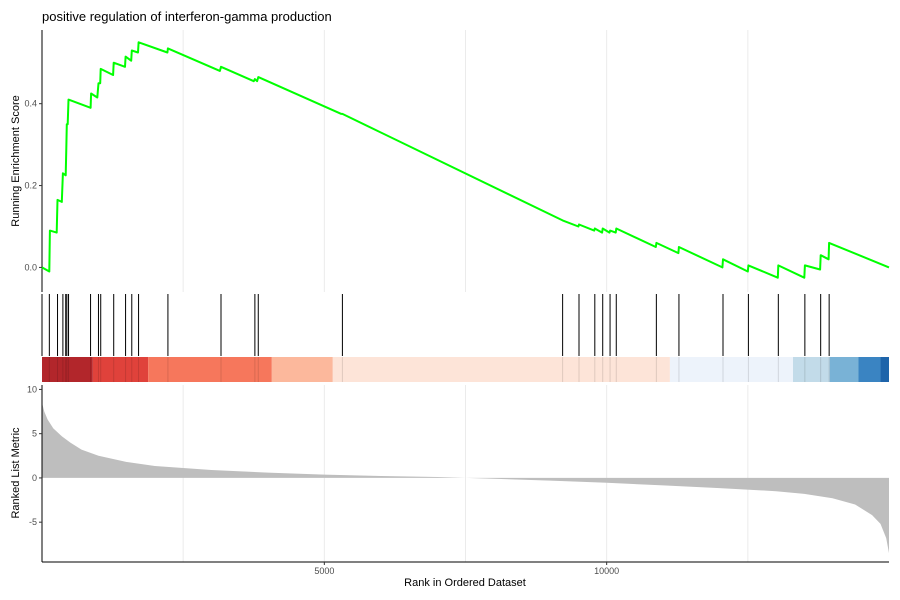 The height and width of the screenshot is (600, 900). I want to click on rank-color-band, so click(465, 369).